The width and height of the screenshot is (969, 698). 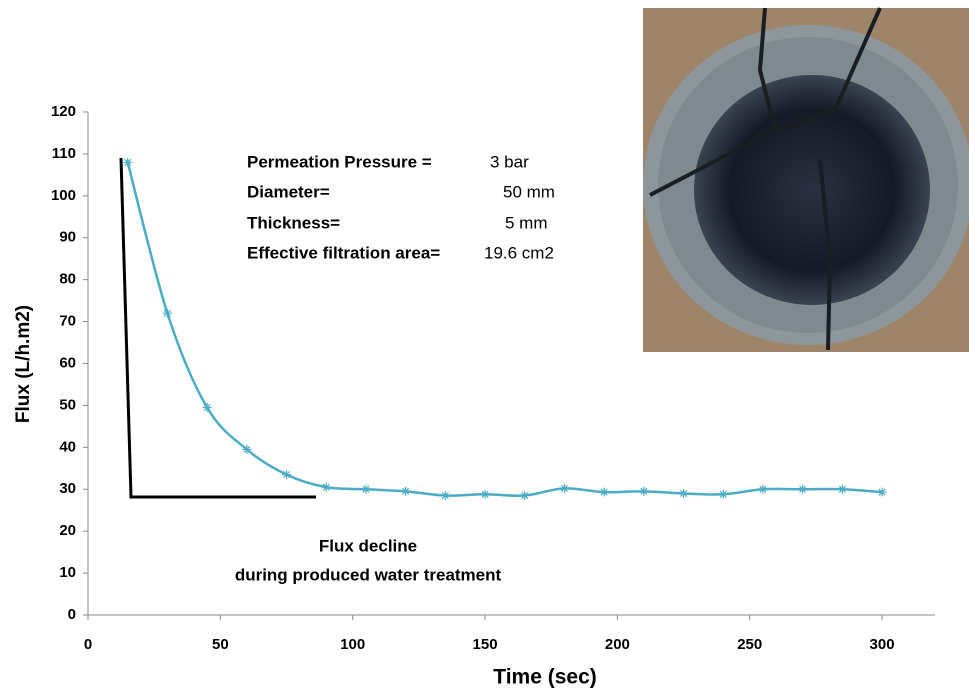 What do you see at coordinates (67, 362) in the screenshot?
I see `y-tick-label: 60` at bounding box center [67, 362].